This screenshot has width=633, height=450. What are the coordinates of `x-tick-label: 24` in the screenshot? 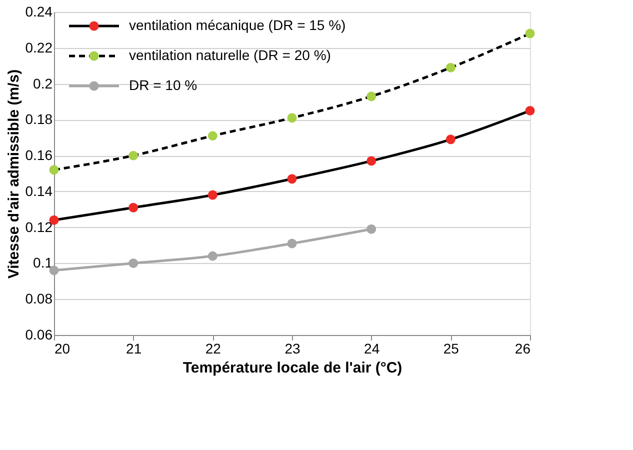 It's located at (372, 348).